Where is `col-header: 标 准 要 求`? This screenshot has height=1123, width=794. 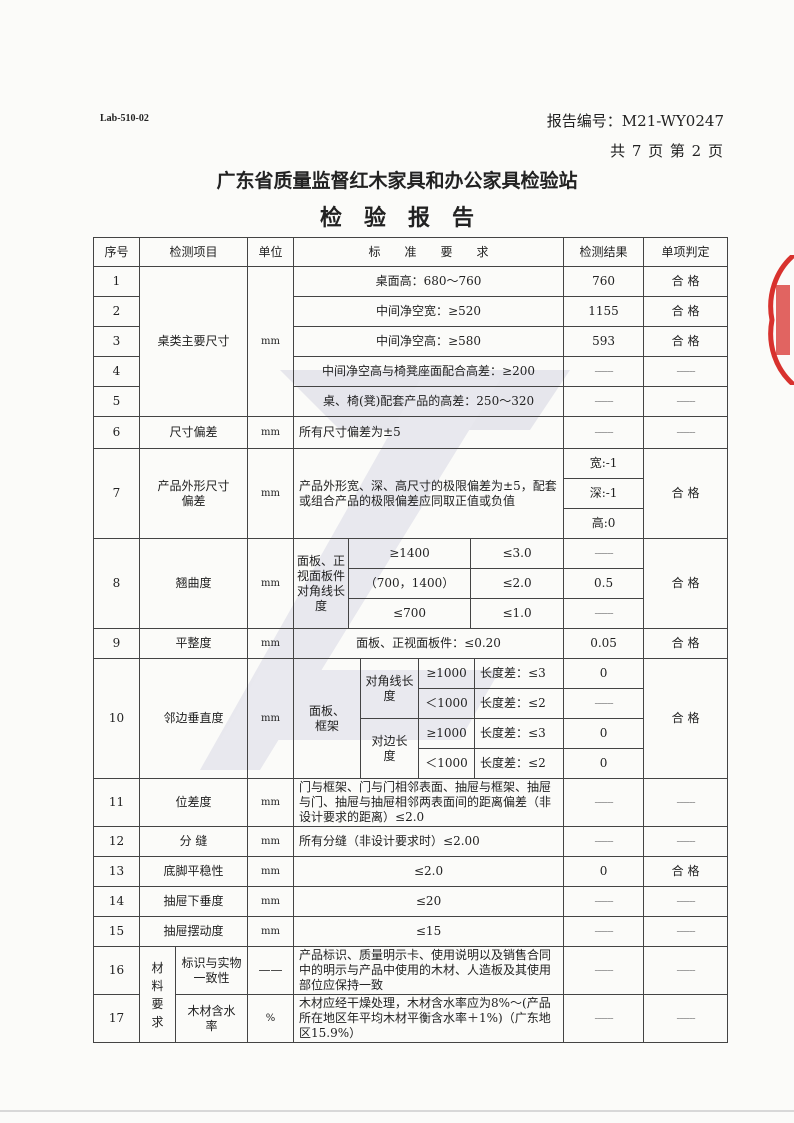
col-header: 标 准 要 求 is located at coordinates (429, 252).